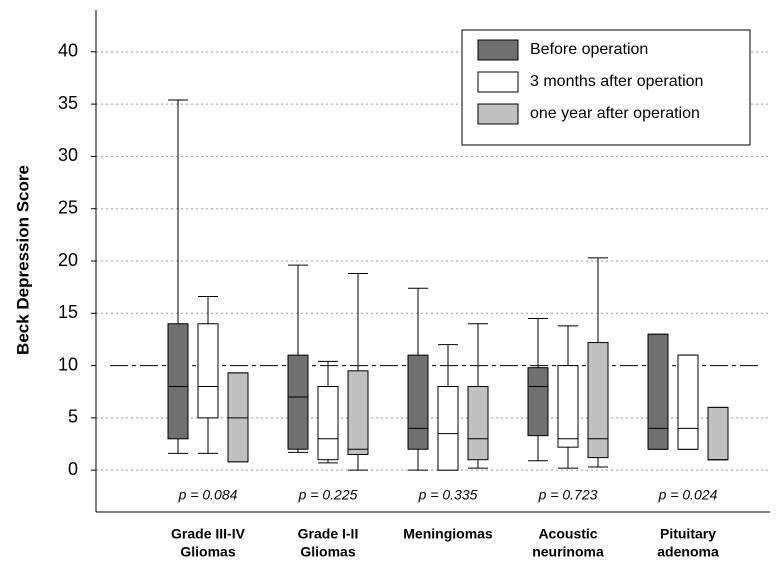 Image resolution: width=776 pixels, height=564 pixels. Describe the element at coordinates (22, 260) in the screenshot. I see `y-axis-title: Beck Depression Score` at that location.